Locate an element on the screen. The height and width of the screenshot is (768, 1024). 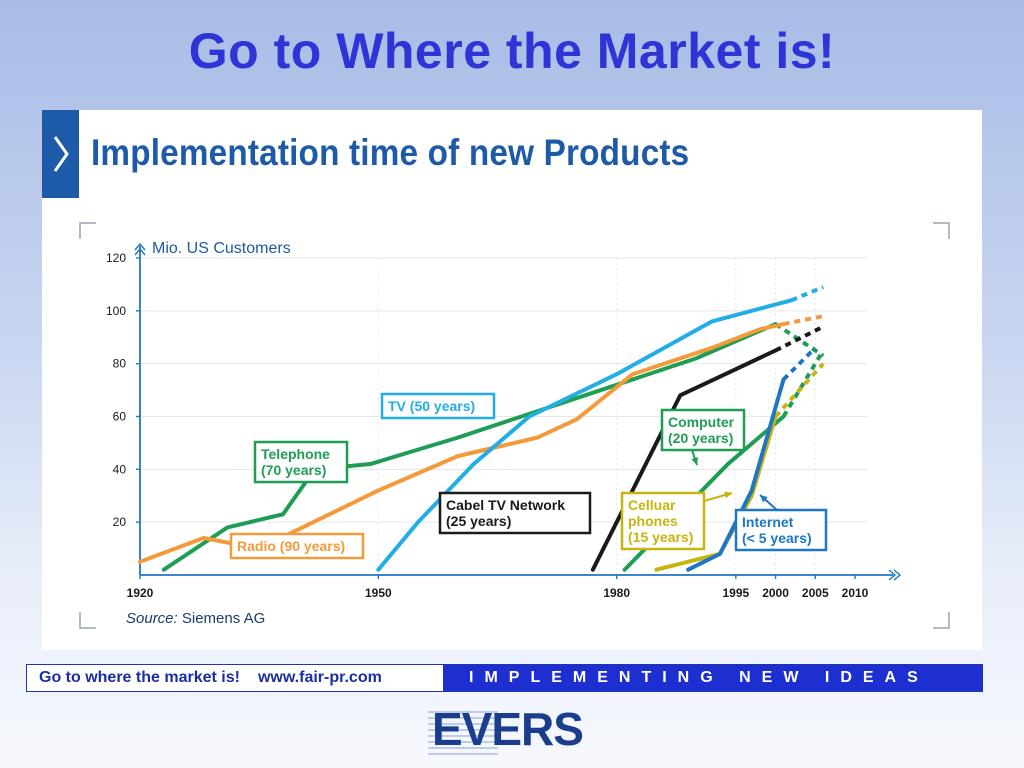
x-axis-arrow-icon is located at coordinates (895, 575).